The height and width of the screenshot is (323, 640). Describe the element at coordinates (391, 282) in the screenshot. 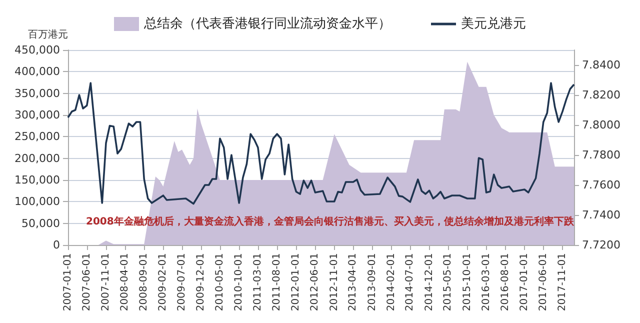

I see `x-tick-label: 2014-02-01` at that location.